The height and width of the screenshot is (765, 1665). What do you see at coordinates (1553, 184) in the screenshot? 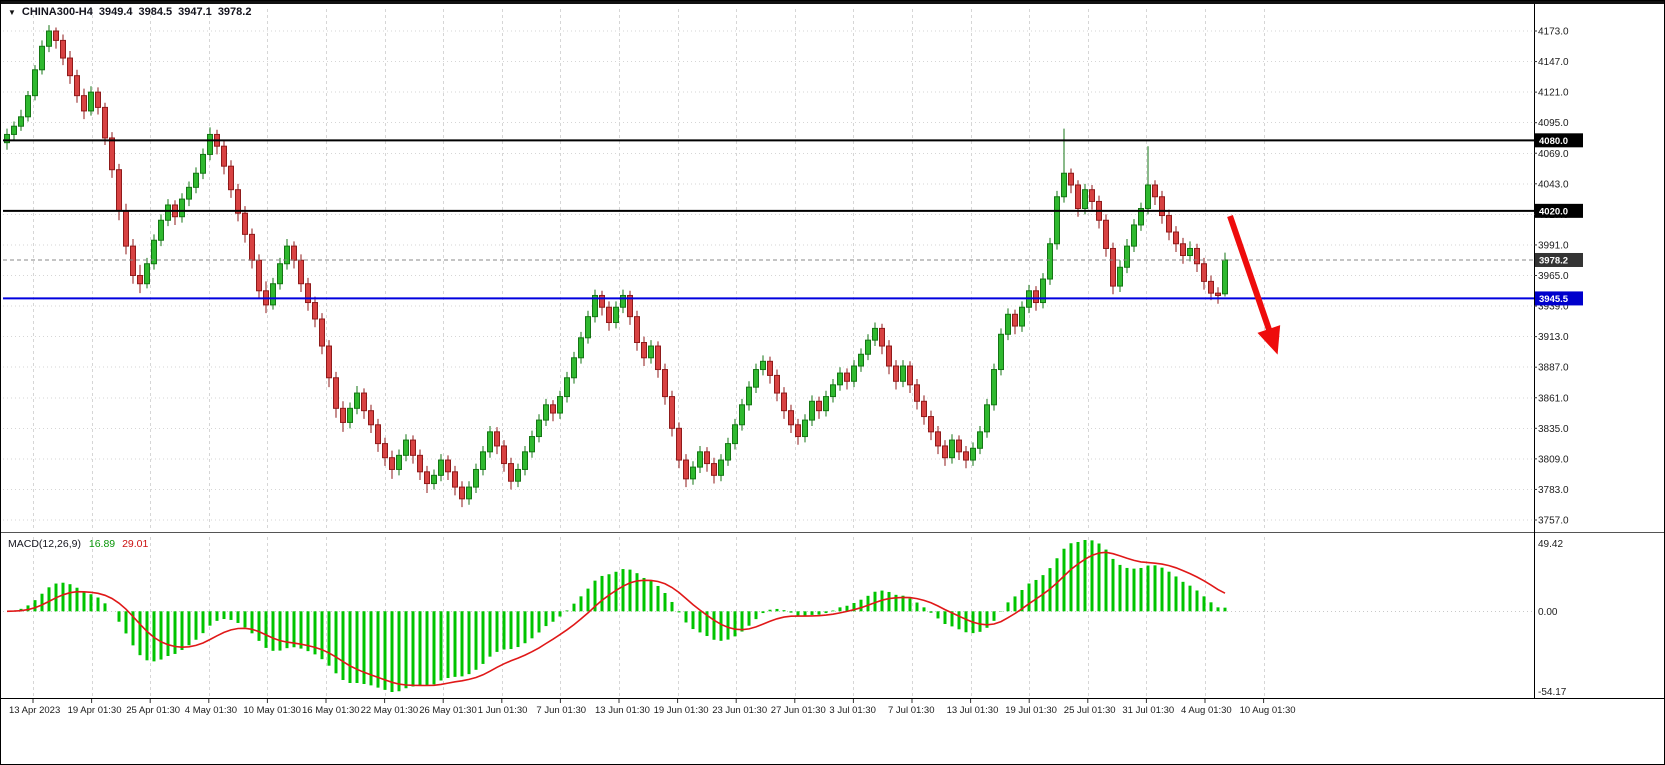
I see `svg-text: 4043.0` at bounding box center [1553, 184].